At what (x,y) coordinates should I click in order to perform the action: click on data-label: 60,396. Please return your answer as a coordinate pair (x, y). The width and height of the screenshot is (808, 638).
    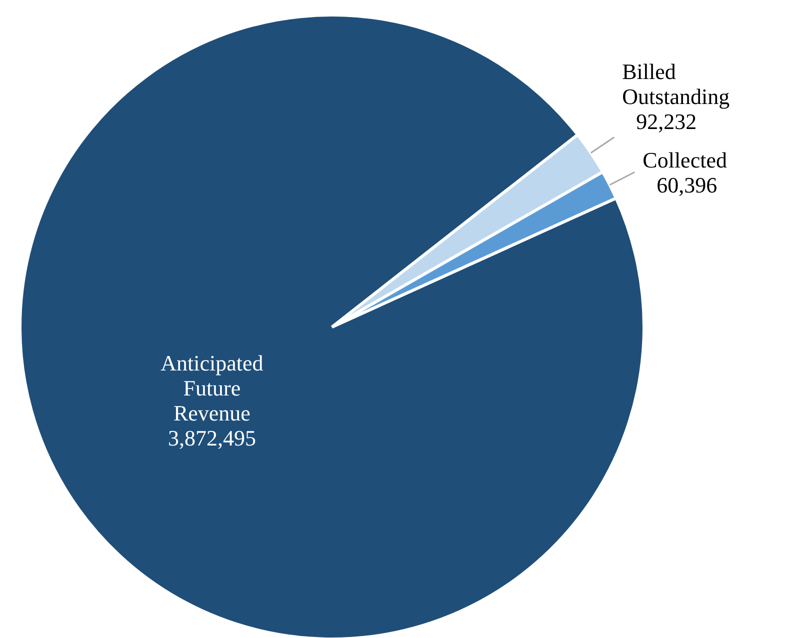
    Looking at the image, I should click on (687, 185).